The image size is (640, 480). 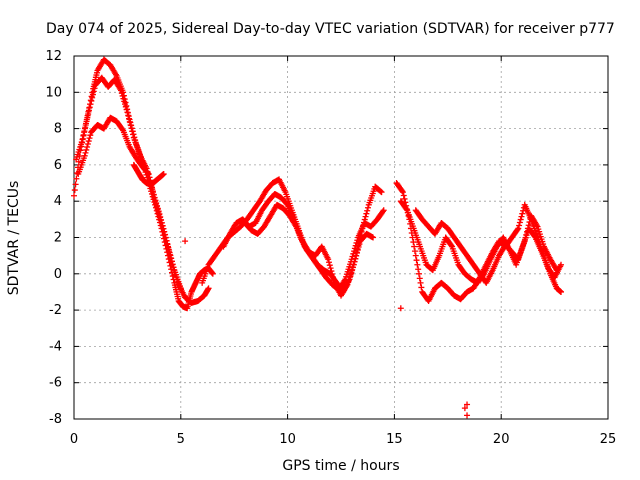 I want to click on y-tick-label: -8, so click(x=55, y=419).